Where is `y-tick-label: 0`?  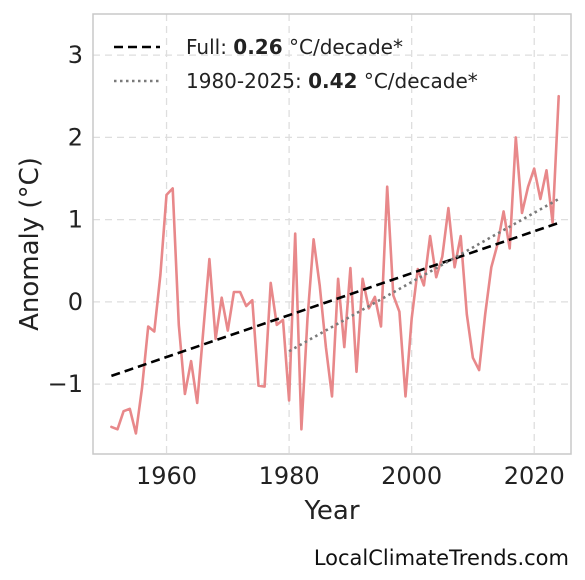
y-tick-label: 0 is located at coordinates (75, 302).